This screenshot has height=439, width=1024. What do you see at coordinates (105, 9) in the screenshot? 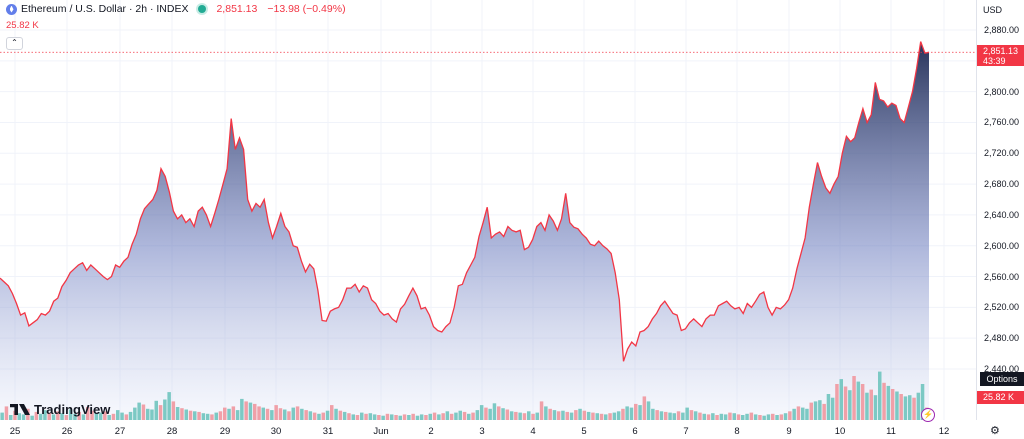
I see `symbol-title: Ethereum / U.S. Dollar · 2h · INDEX` at bounding box center [105, 9].